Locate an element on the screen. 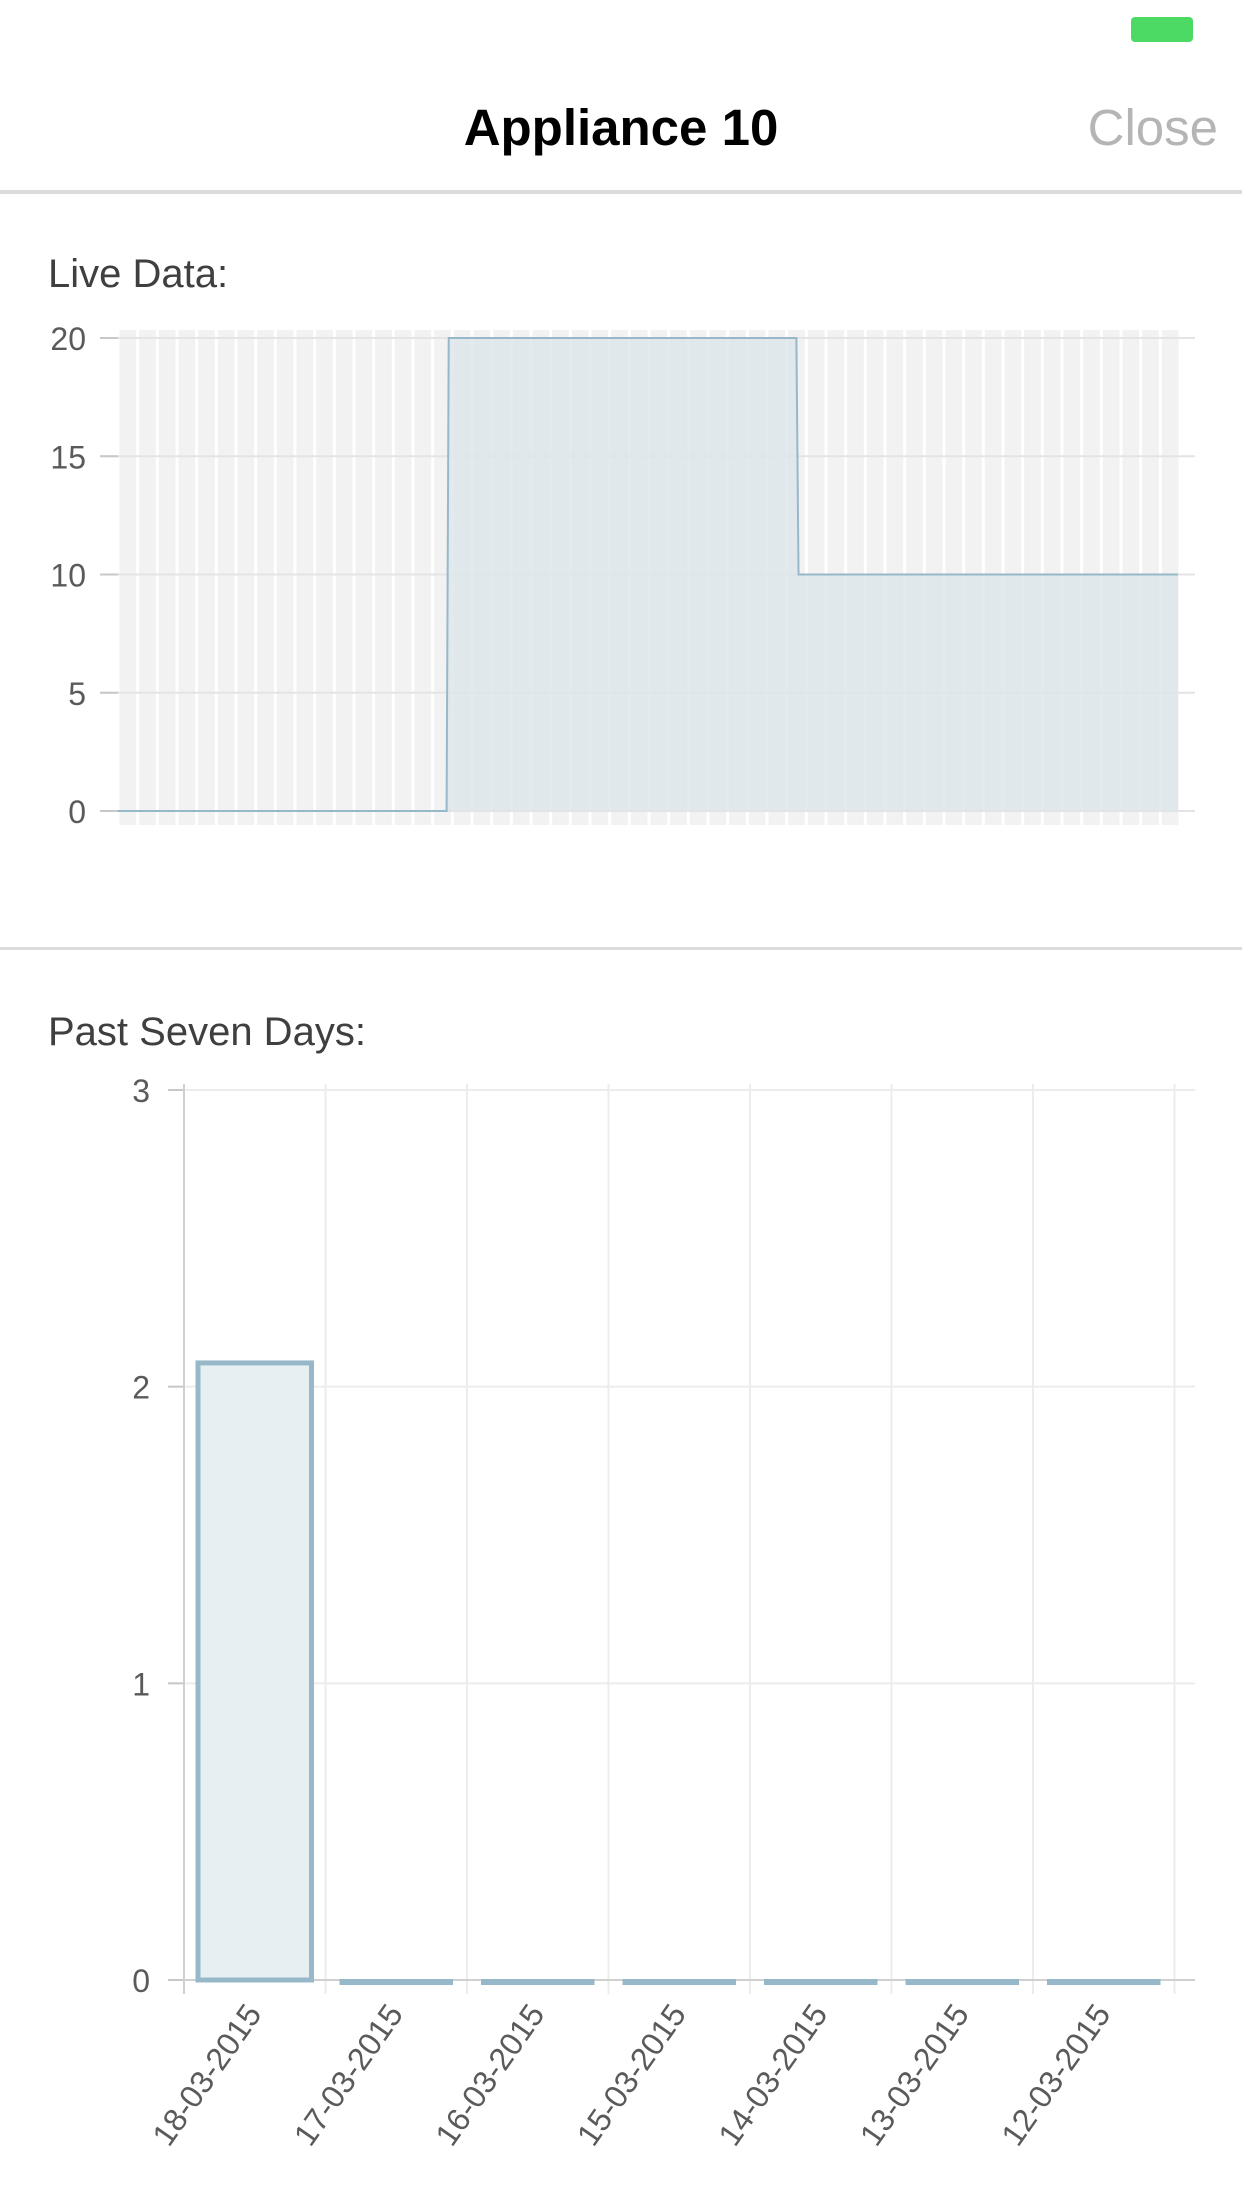 The width and height of the screenshot is (1242, 2208). y-tick-label: 10 is located at coordinates (68, 576).